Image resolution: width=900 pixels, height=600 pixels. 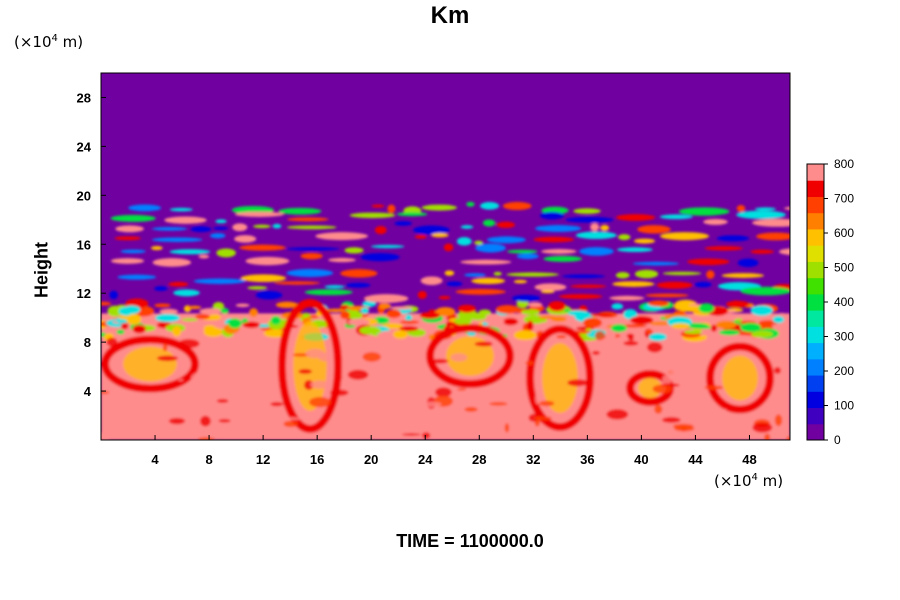 What do you see at coordinates (49, 42) in the screenshot?
I see `y-axis-unit: (×104 m)` at bounding box center [49, 42].